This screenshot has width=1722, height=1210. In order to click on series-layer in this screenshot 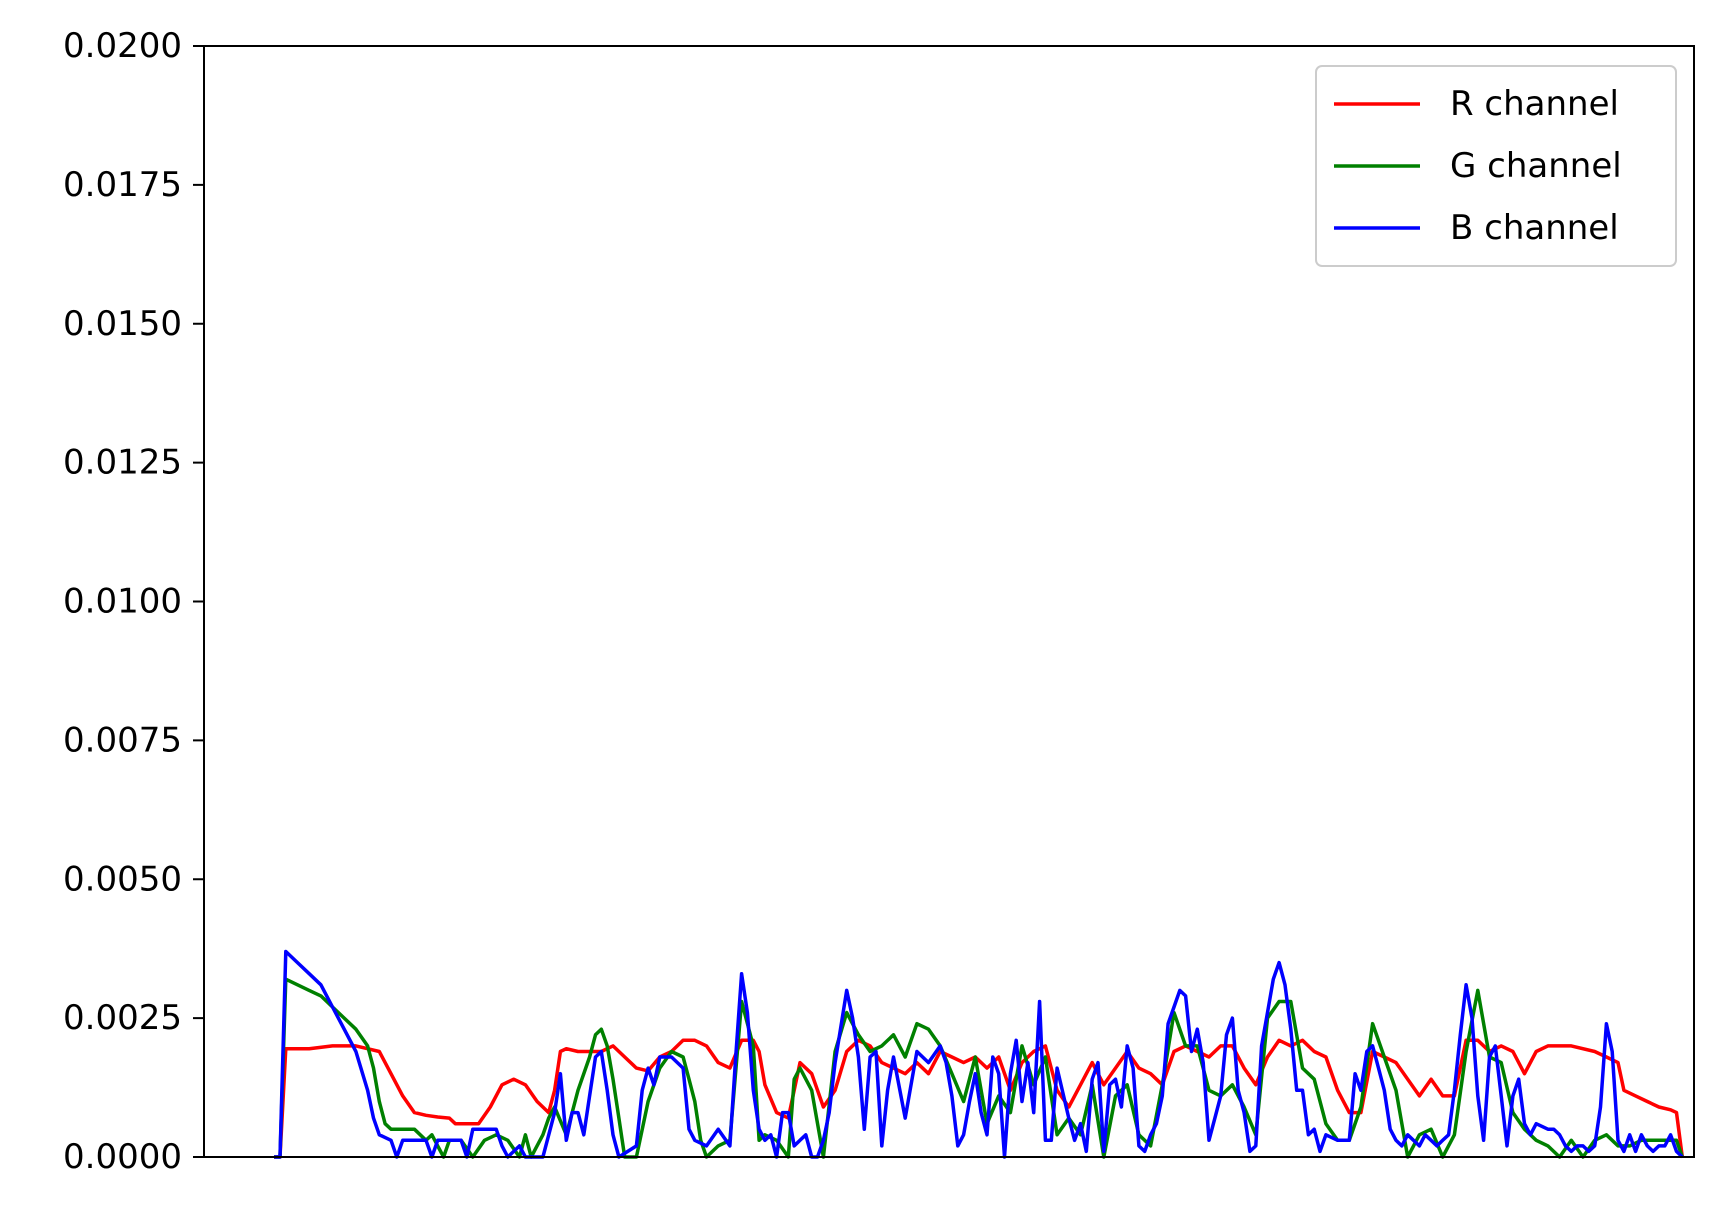, I will do `click(979, 1054)`.